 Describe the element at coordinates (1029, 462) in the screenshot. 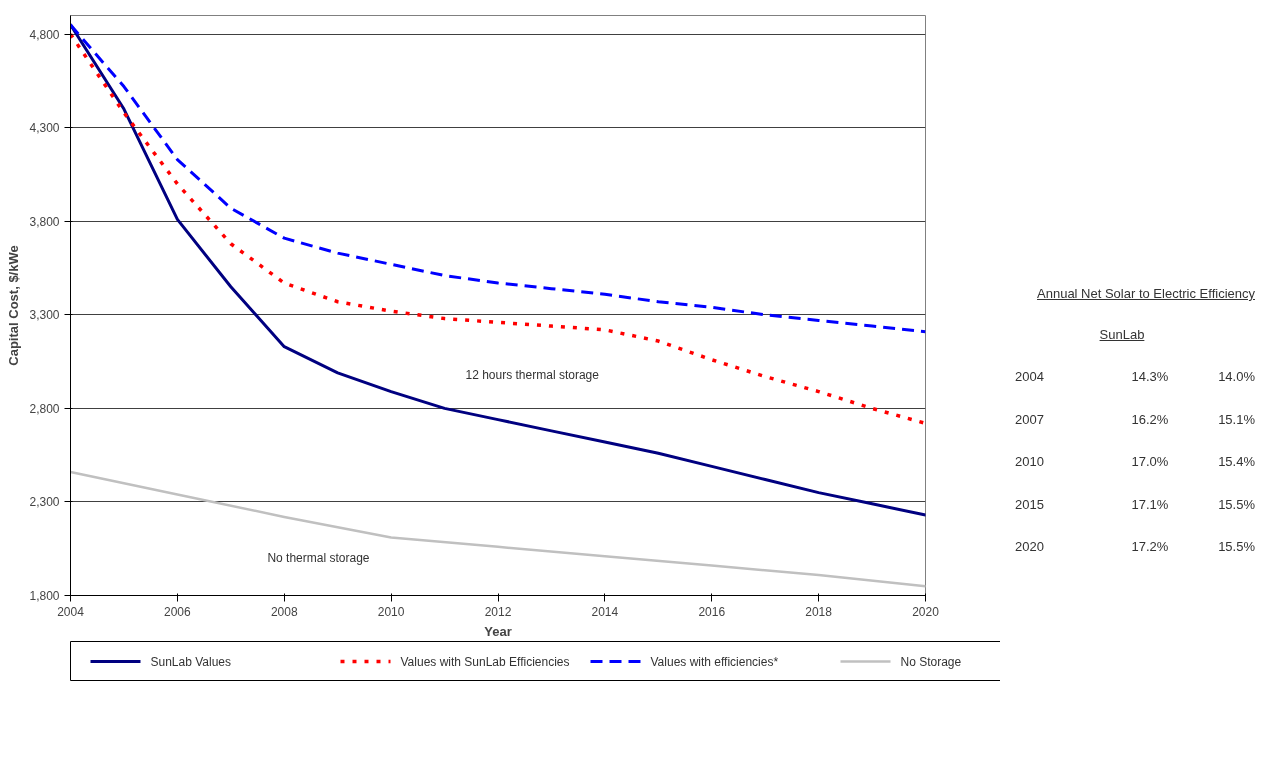

I see `text: 2010` at that location.